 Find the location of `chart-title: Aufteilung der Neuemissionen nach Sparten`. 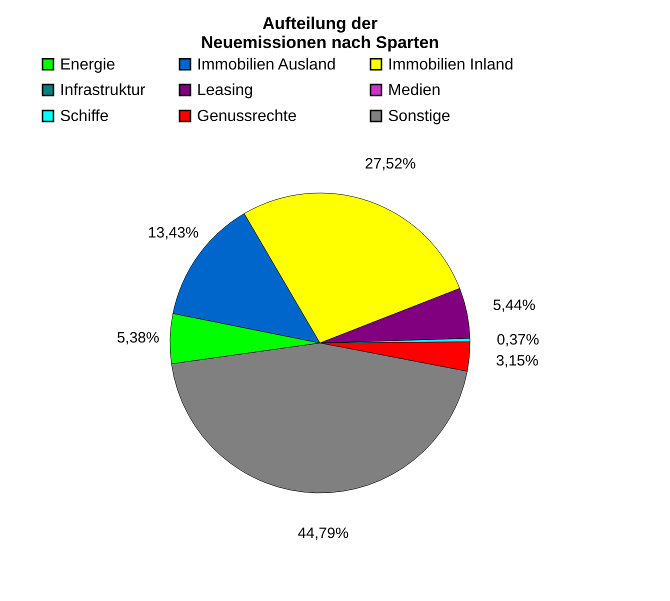

chart-title: Aufteilung der Neuemissionen nach Sparten is located at coordinates (320, 33).